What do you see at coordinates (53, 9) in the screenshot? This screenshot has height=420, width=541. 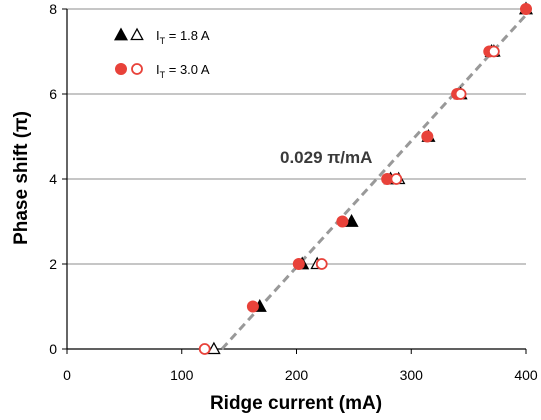 I see `y-tick-label: 8` at bounding box center [53, 9].